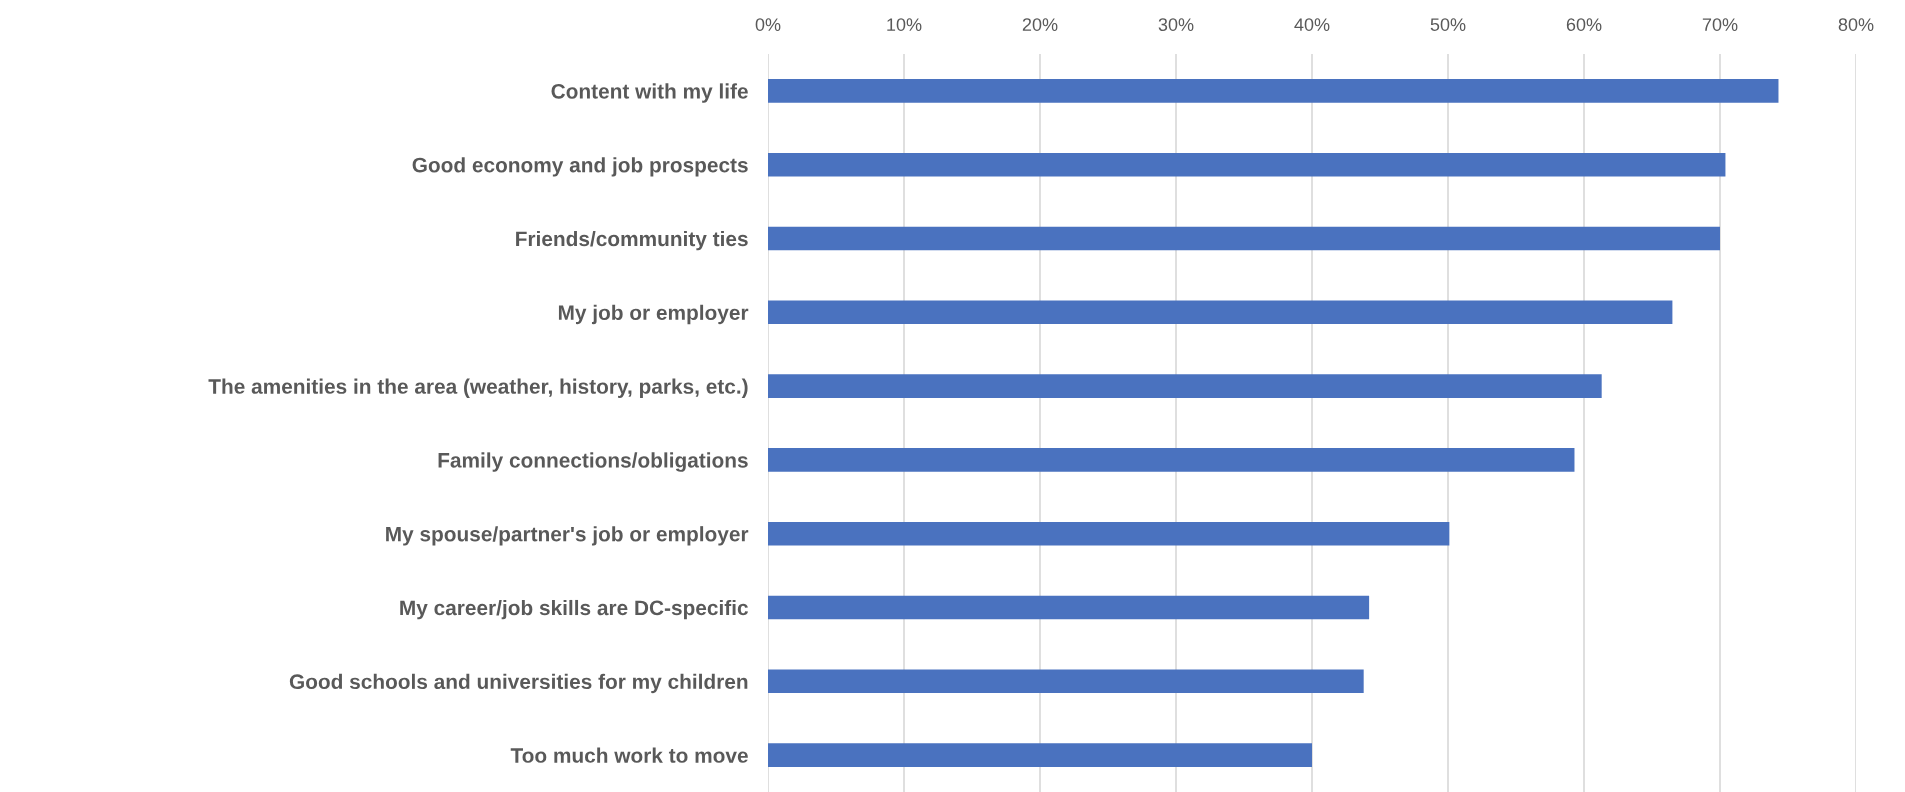 This screenshot has height=792, width=1905. I want to click on x-tick-label: 30%, so click(1176, 24).